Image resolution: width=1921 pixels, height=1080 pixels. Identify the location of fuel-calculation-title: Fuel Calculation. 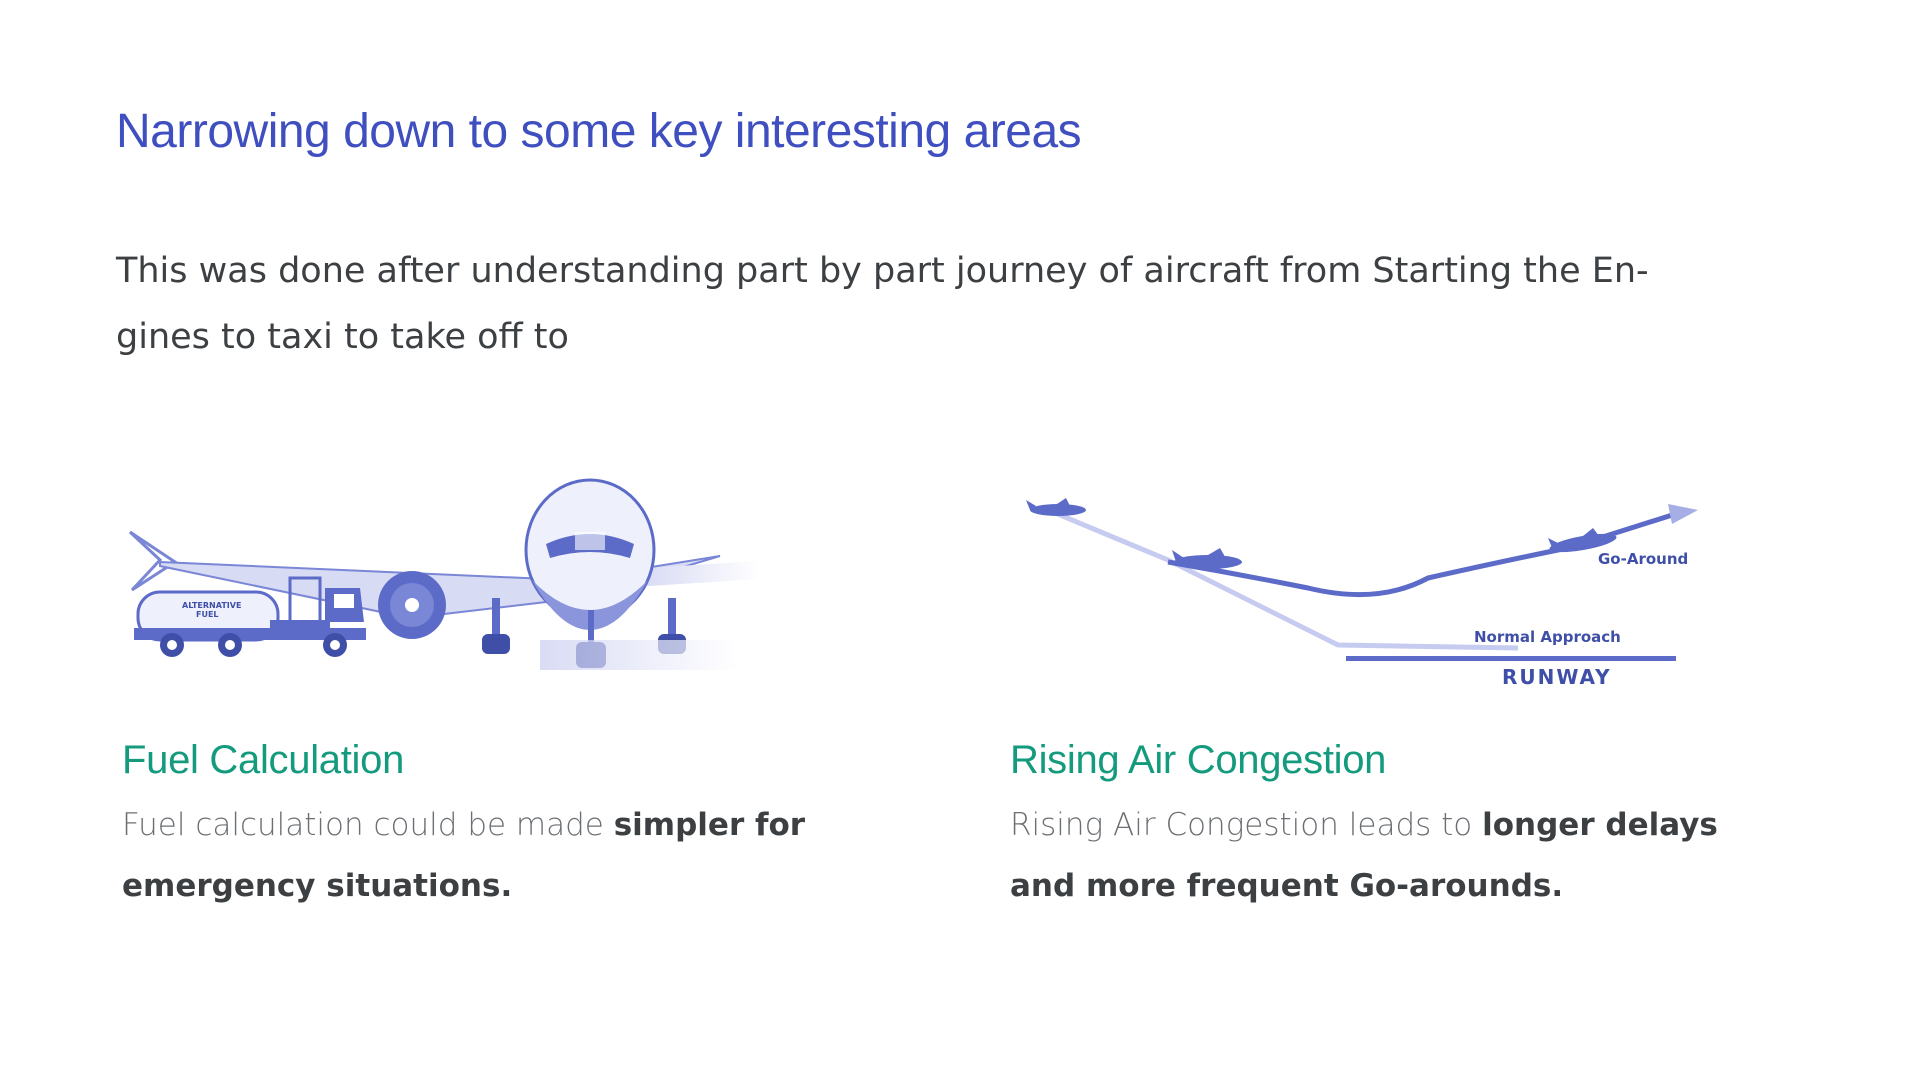
(263, 760).